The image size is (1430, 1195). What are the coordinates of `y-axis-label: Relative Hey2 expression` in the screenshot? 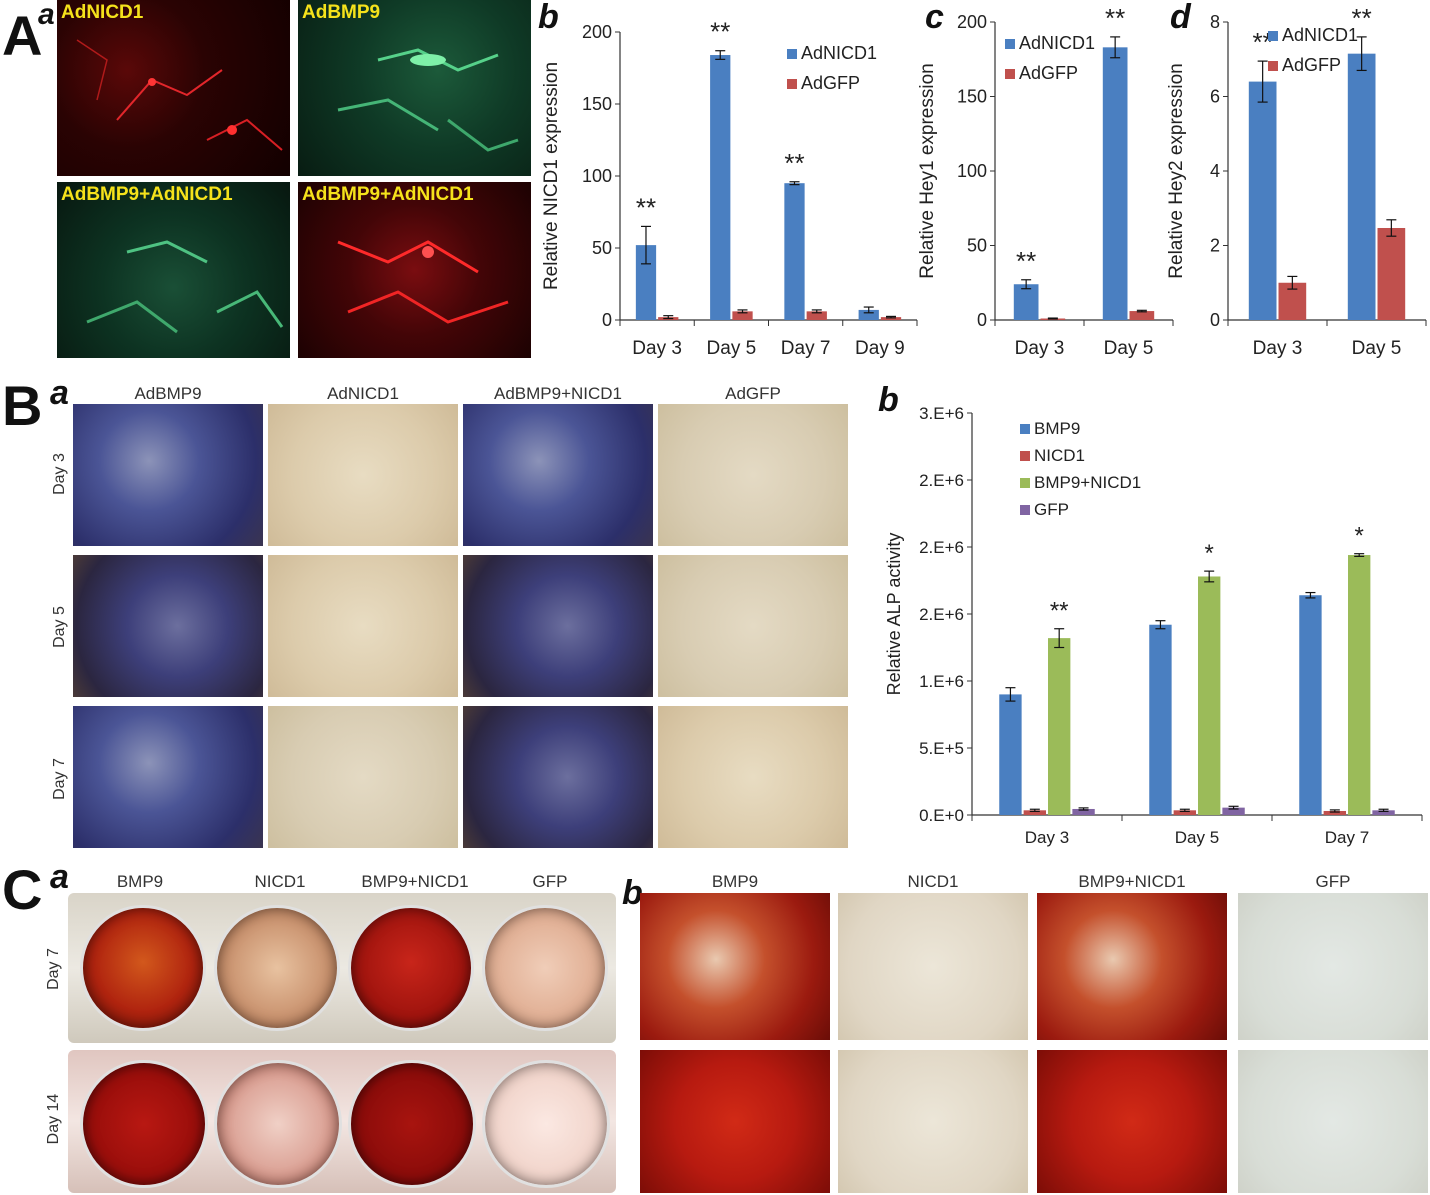 It's located at (1177, 170).